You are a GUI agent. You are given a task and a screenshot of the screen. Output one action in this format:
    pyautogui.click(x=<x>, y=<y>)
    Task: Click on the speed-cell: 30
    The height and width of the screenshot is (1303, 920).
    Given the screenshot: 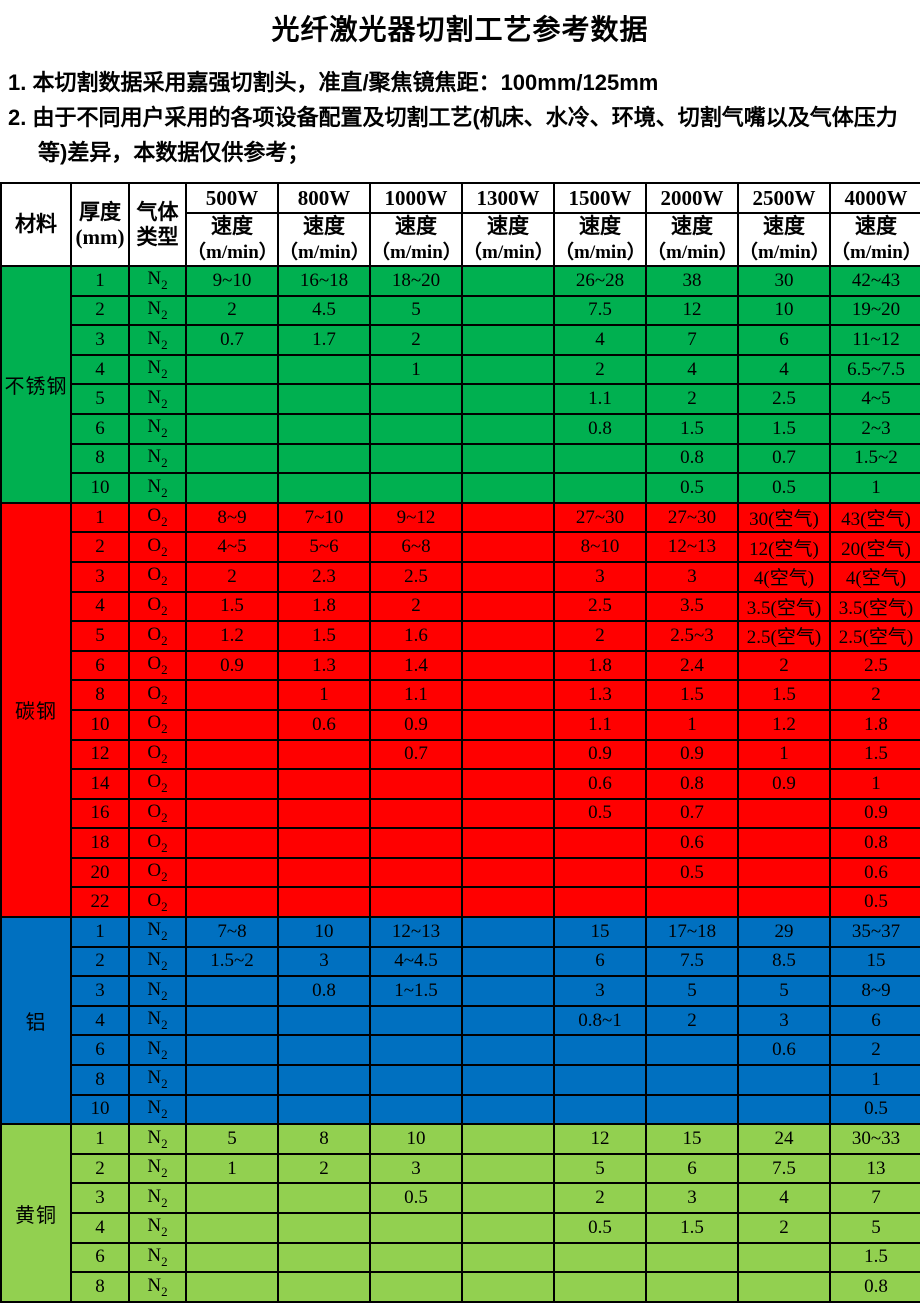 What is the action you would take?
    pyautogui.click(x=784, y=281)
    